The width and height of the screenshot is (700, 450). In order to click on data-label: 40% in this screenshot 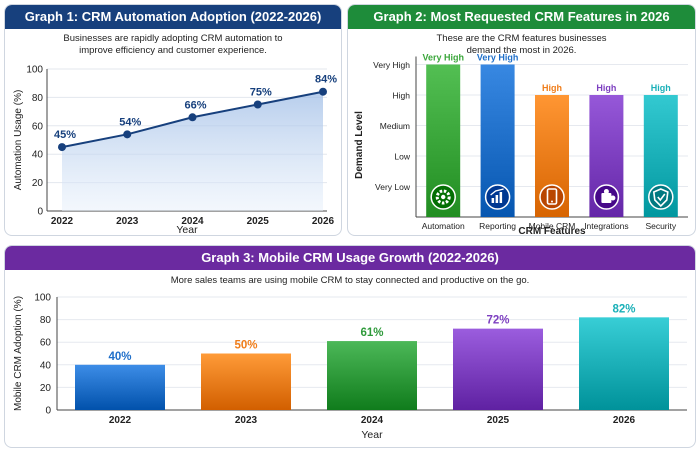, I will do `click(119, 357)`.